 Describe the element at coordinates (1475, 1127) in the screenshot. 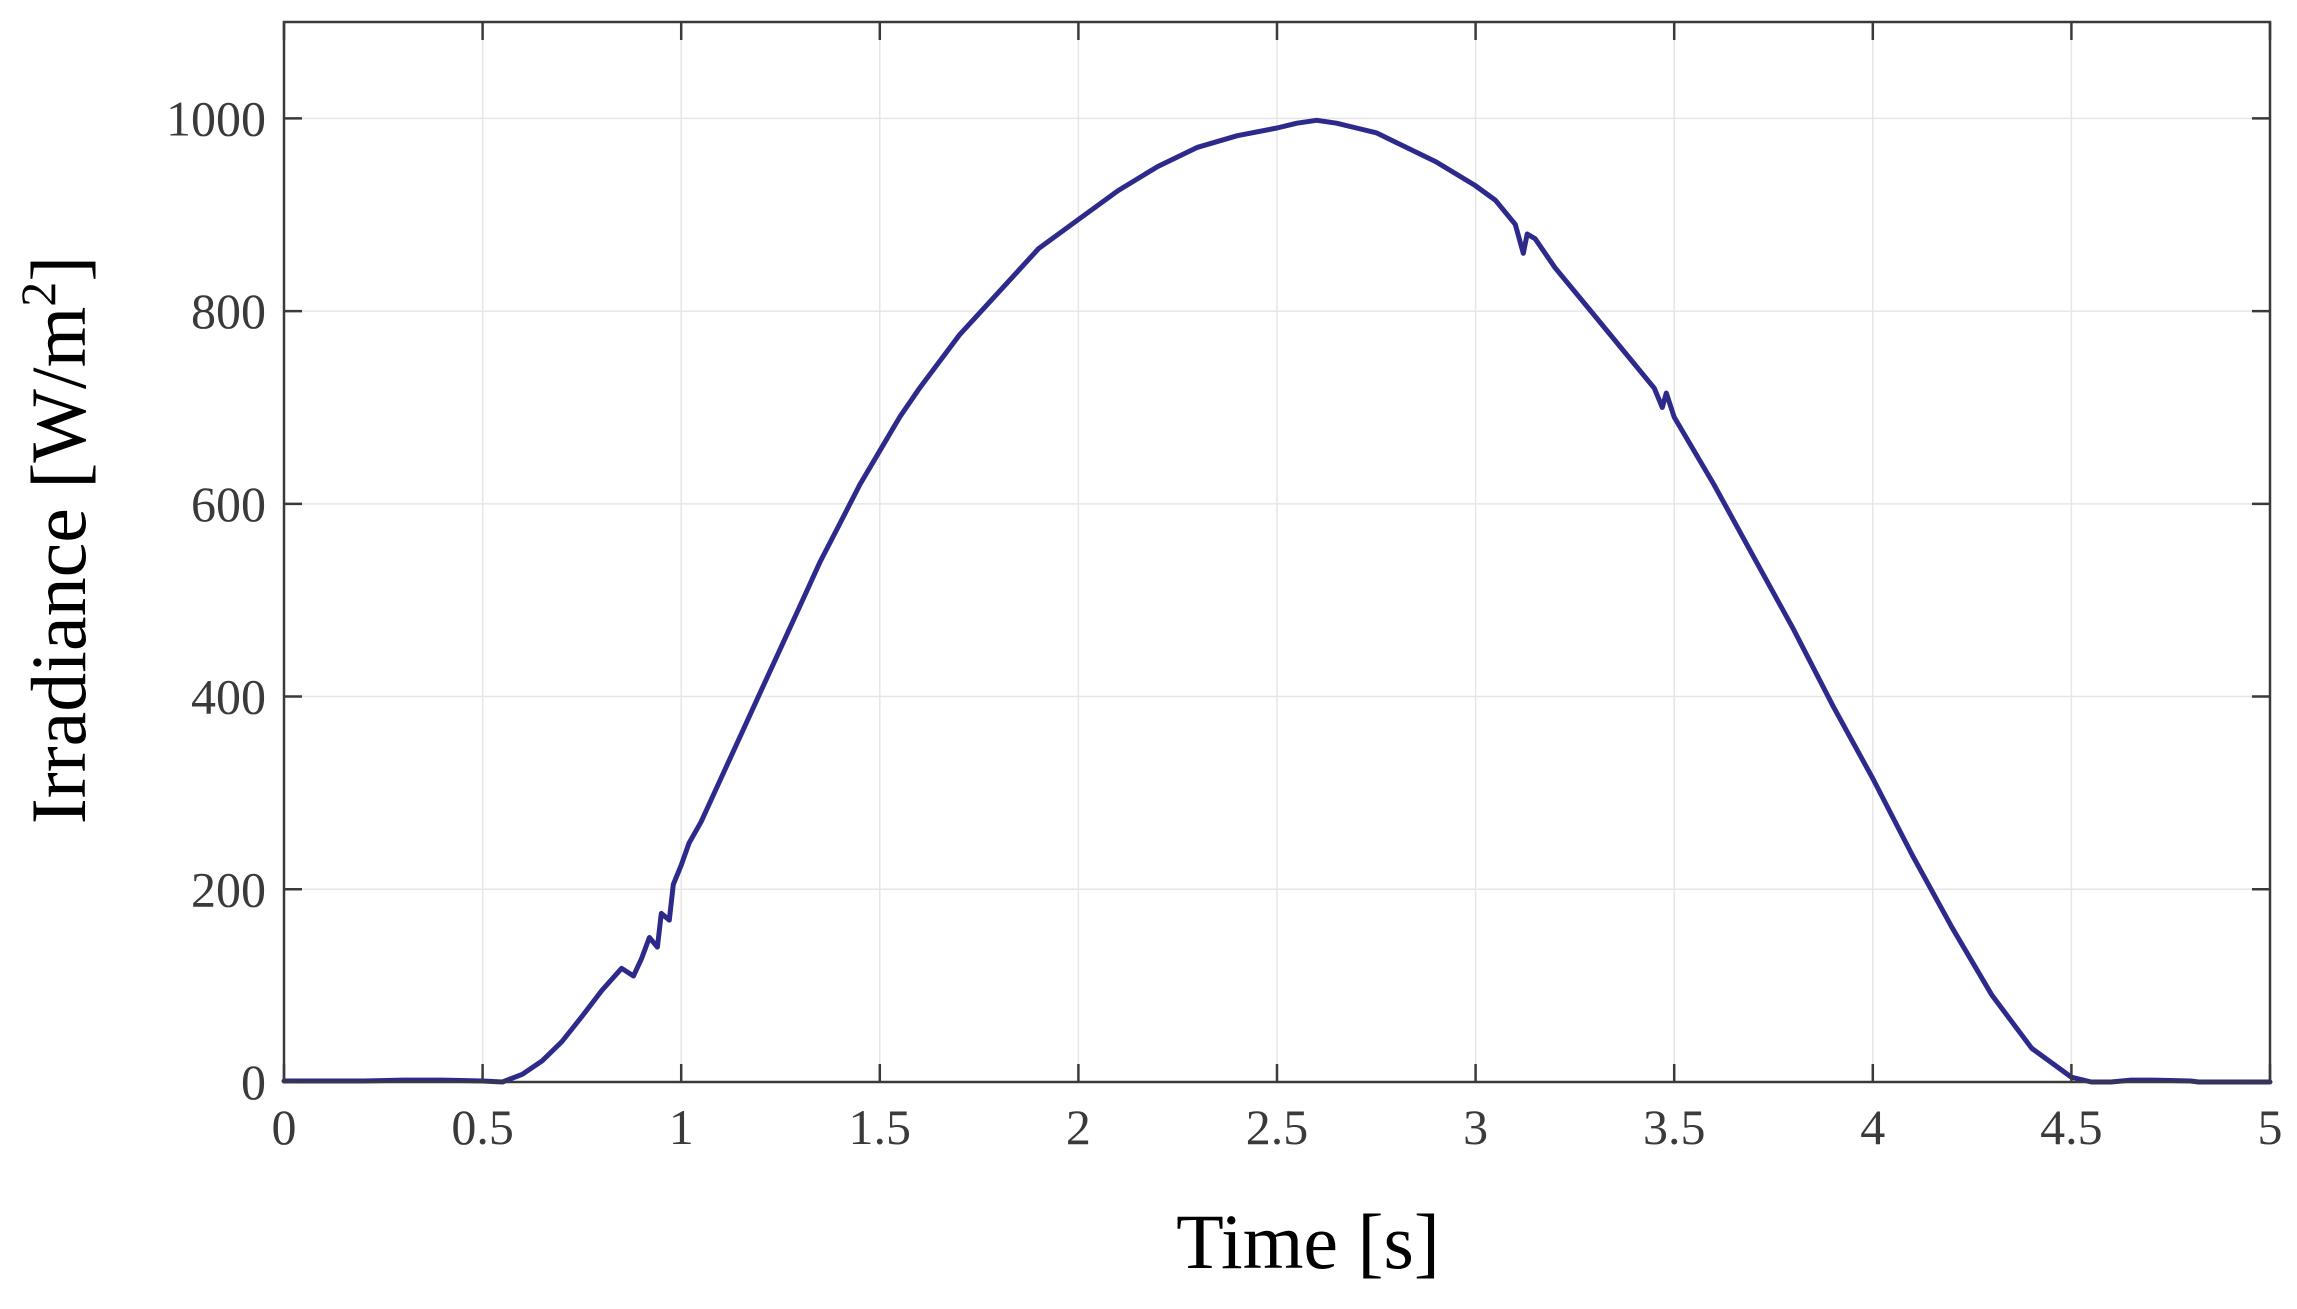

I see `x-tick-label: 3` at that location.